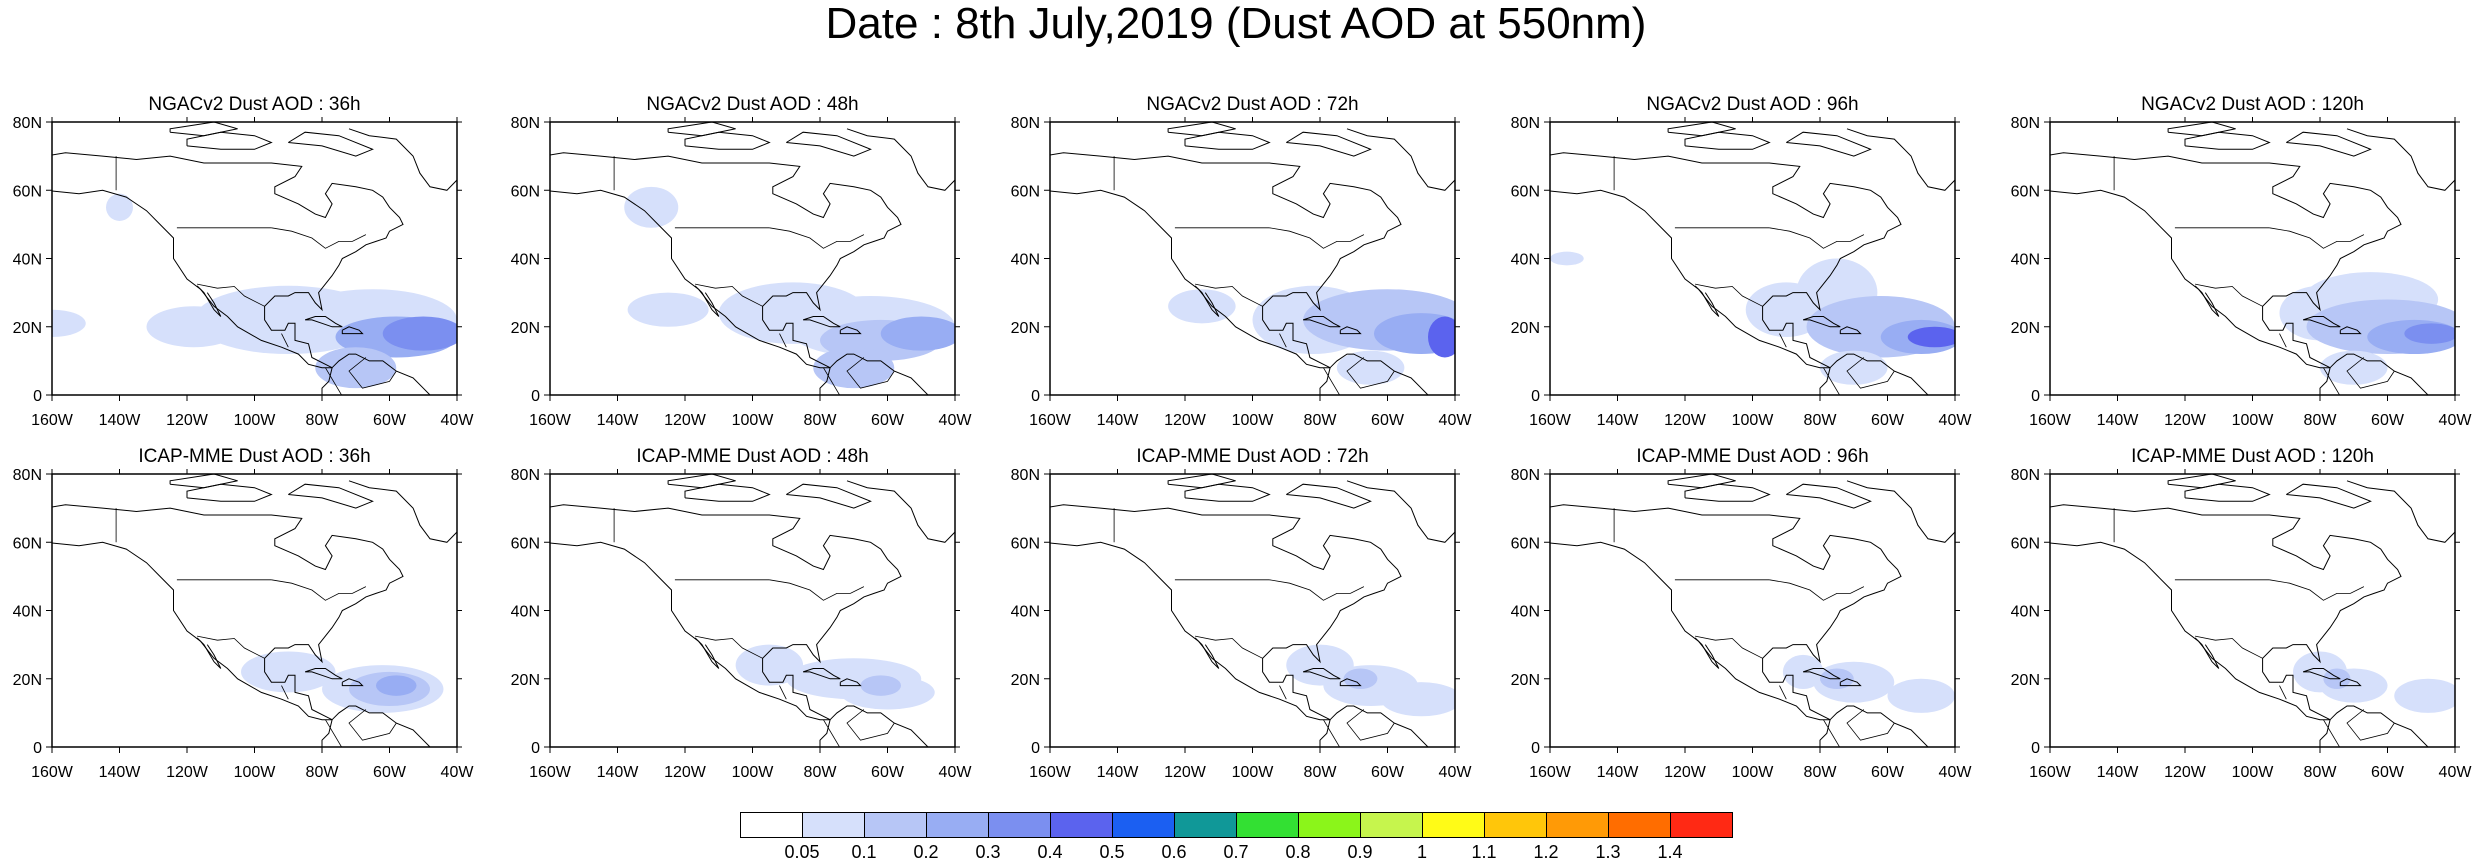 This screenshot has height=863, width=2472. I want to click on panel-title: ICAP-MME Dust AOD : 120h, so click(2252, 456).